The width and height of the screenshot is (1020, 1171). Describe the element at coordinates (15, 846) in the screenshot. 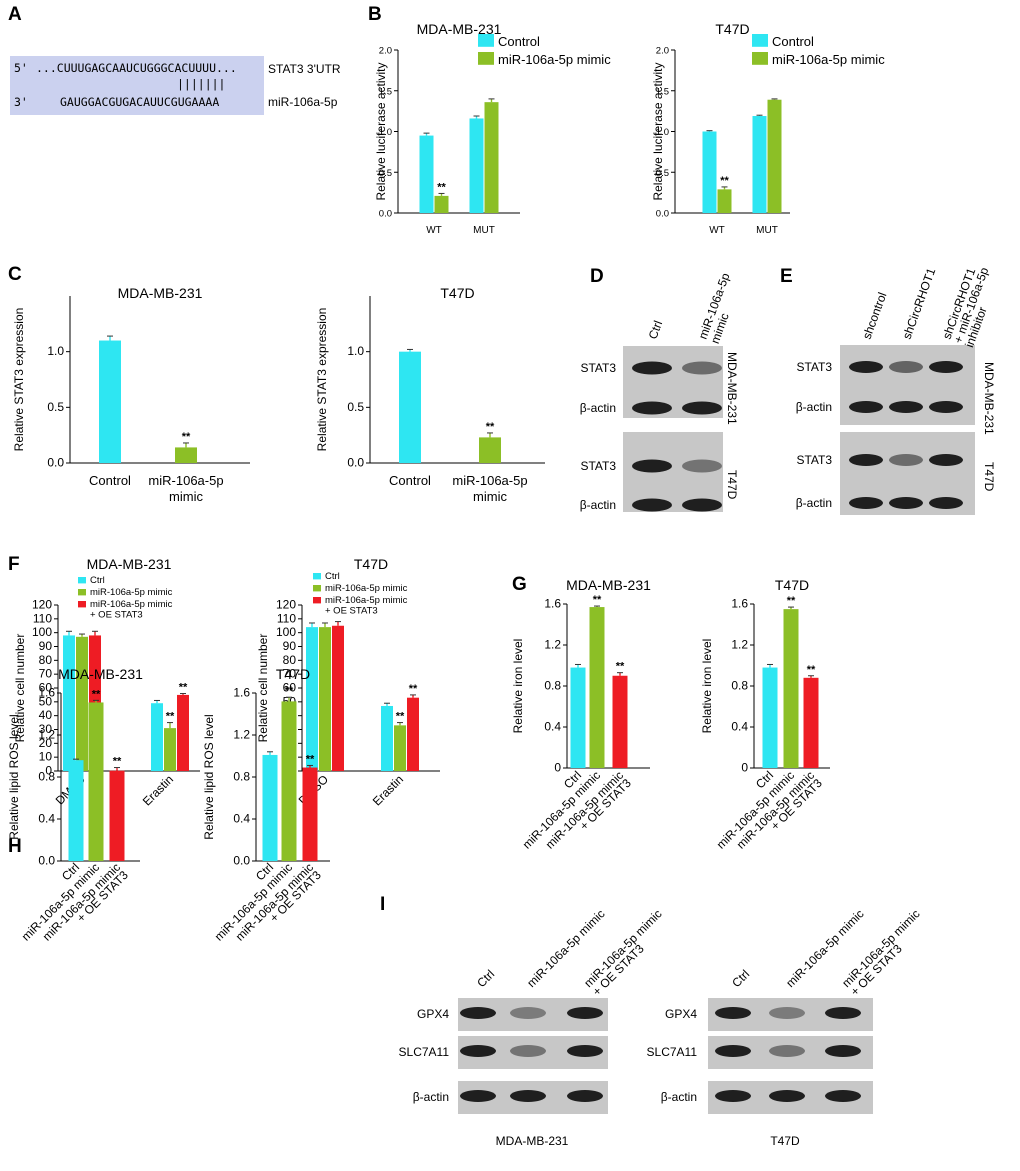

I see `panel-label-h: H` at that location.